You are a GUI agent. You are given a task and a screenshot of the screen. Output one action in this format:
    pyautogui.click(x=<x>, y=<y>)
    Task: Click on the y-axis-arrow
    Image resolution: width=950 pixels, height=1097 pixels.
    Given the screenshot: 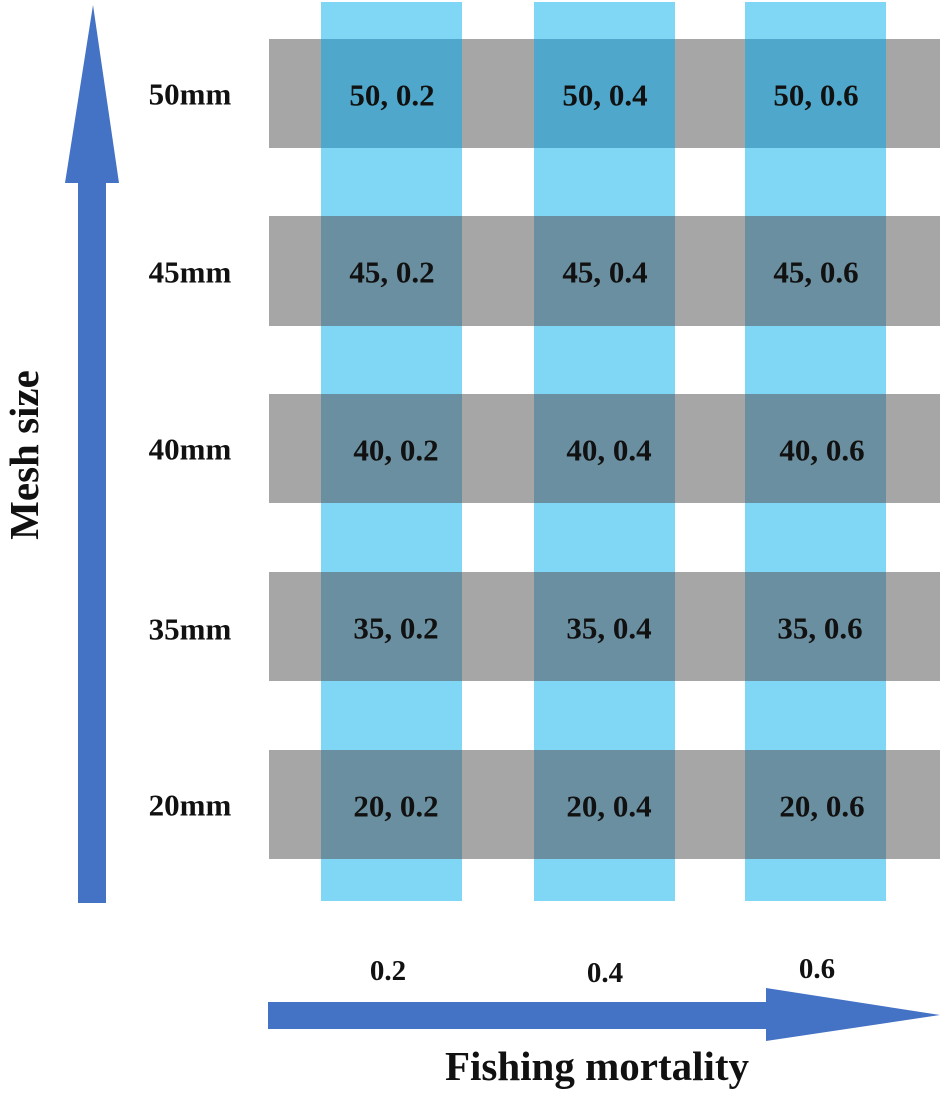 What is the action you would take?
    pyautogui.click(x=92, y=454)
    